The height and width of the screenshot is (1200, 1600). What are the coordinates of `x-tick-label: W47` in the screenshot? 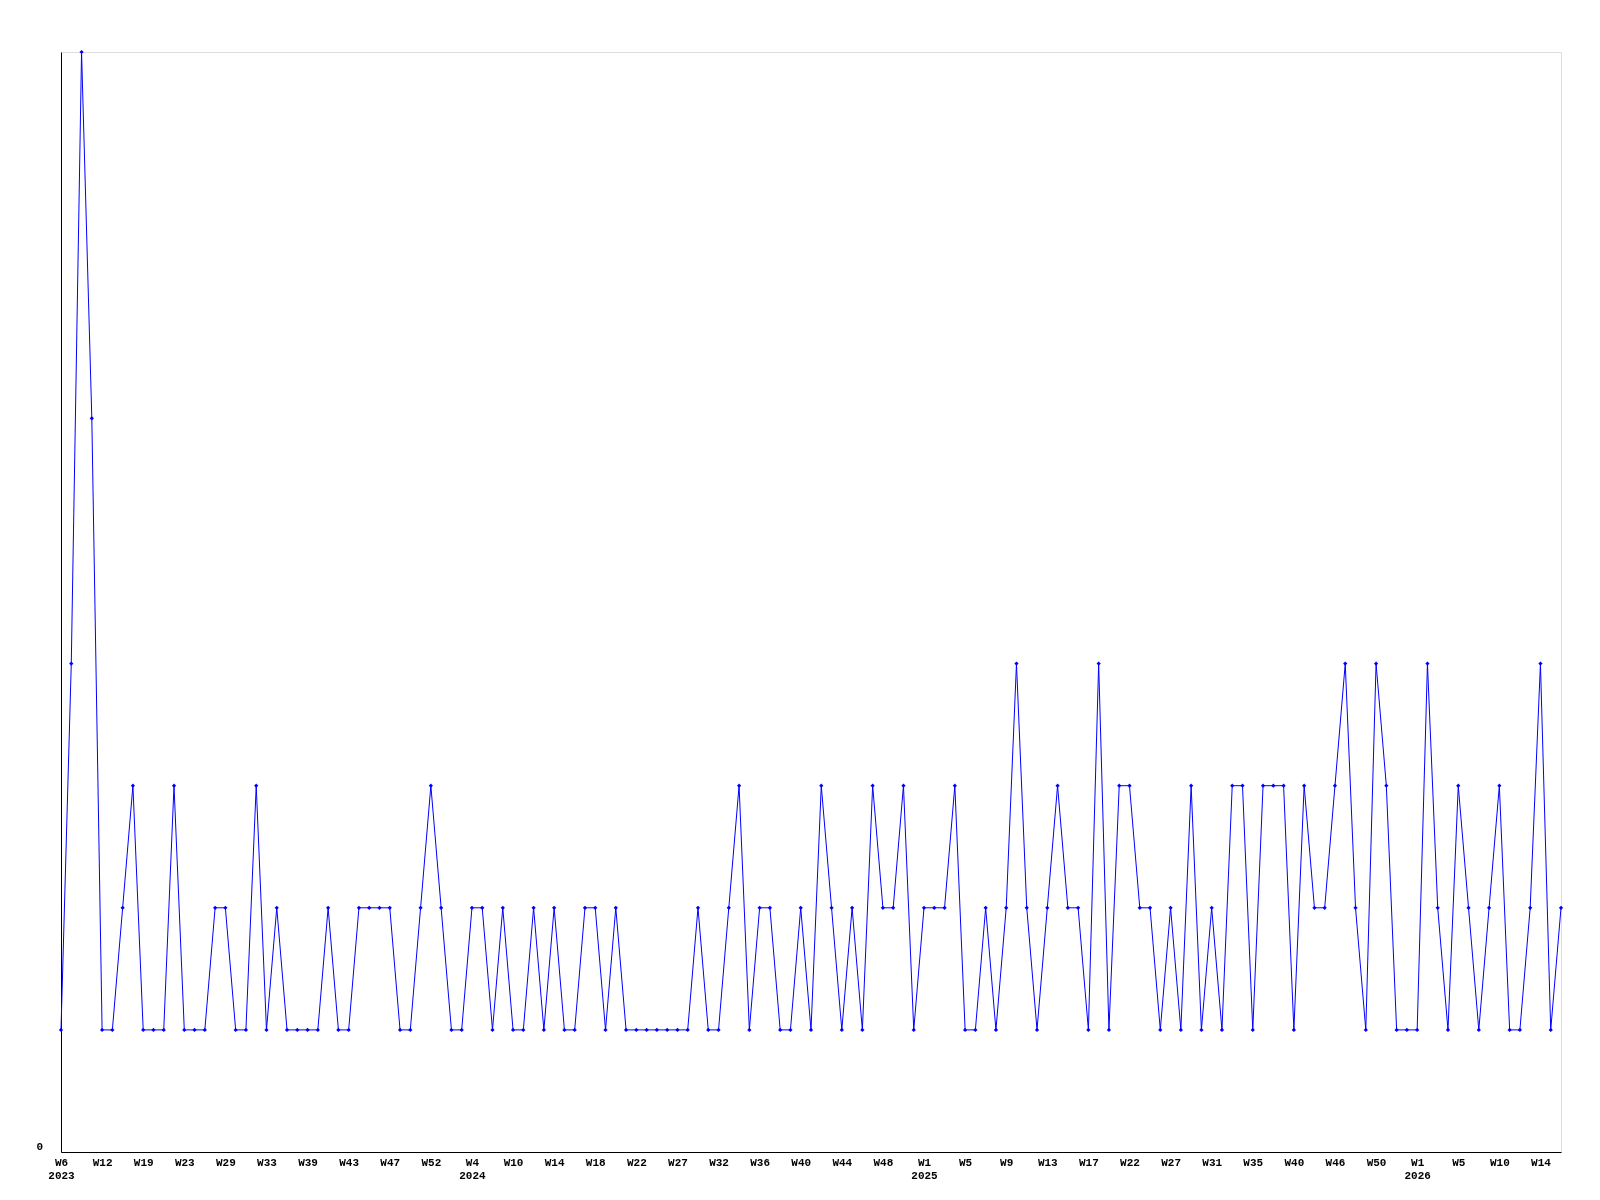 It's located at (390, 1162).